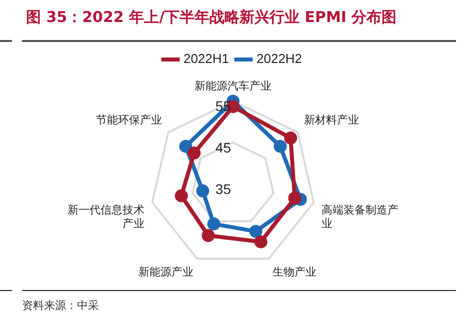 The image size is (466, 335). Describe the element at coordinates (360, 217) in the screenshot. I see `spoke-label: 高端装备制造产业` at that location.